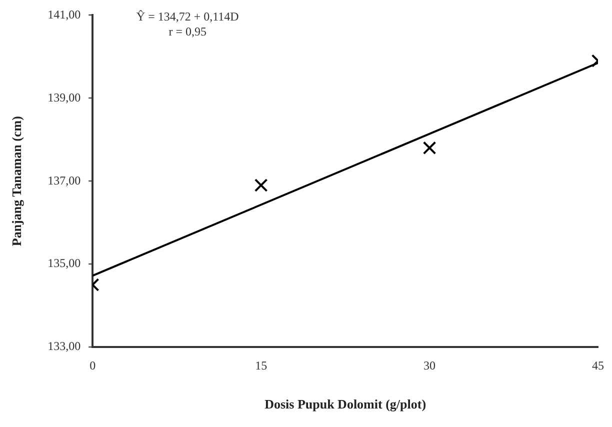  What do you see at coordinates (93, 365) in the screenshot?
I see `x-tick-label: 0` at bounding box center [93, 365].